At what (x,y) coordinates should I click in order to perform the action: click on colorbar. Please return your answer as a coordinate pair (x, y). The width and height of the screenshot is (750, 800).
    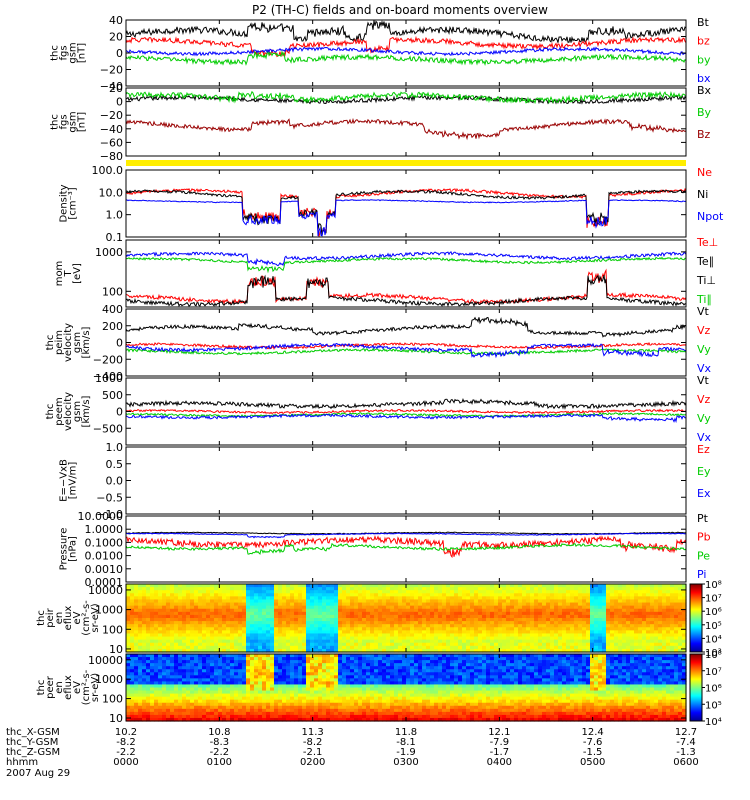
    Looking at the image, I should click on (696, 618).